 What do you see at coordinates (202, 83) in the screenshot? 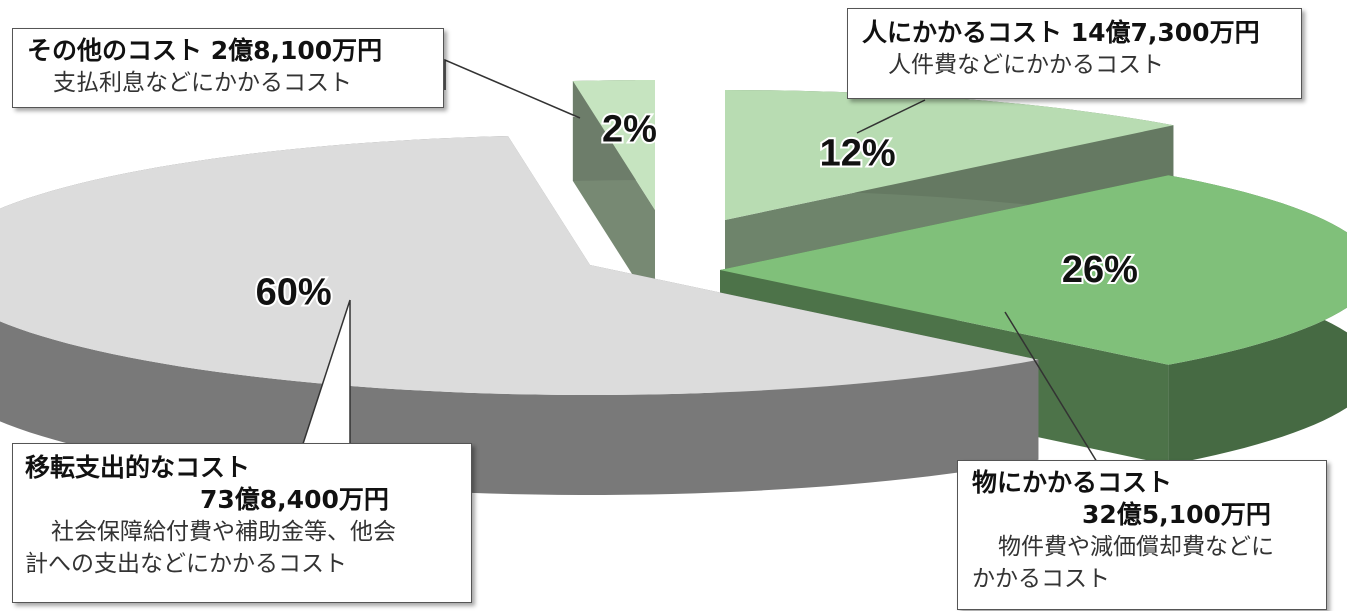
I see `callout-other-desc: 支払利息などにかかるコスト` at bounding box center [202, 83].